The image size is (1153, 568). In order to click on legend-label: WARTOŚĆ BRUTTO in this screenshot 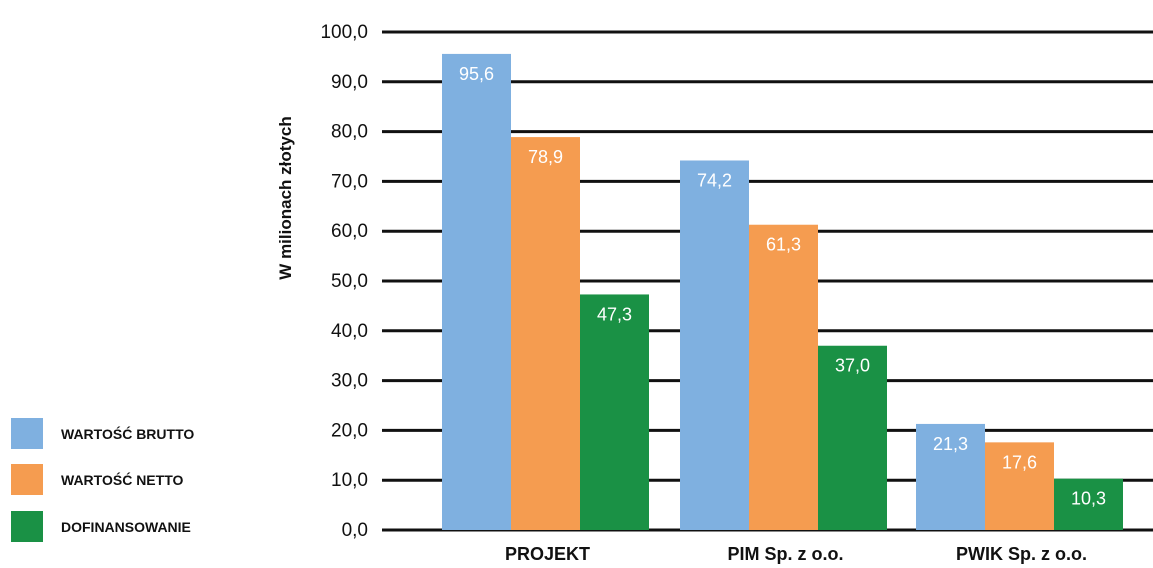, I will do `click(127, 433)`.